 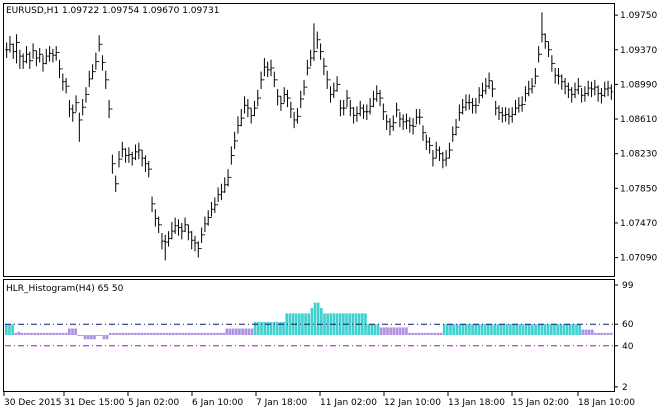 I want to click on indicator-window-header: HLR_Histogram(H4) 65 50, so click(x=65, y=289).